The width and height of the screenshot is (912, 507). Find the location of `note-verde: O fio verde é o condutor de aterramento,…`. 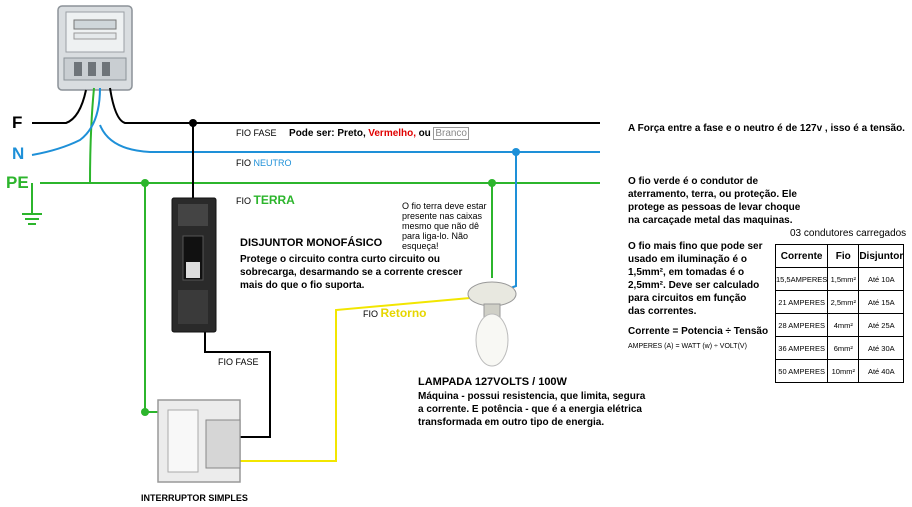

note-verde: O fio verde é o condutor de aterramento,… is located at coordinates (714, 201).